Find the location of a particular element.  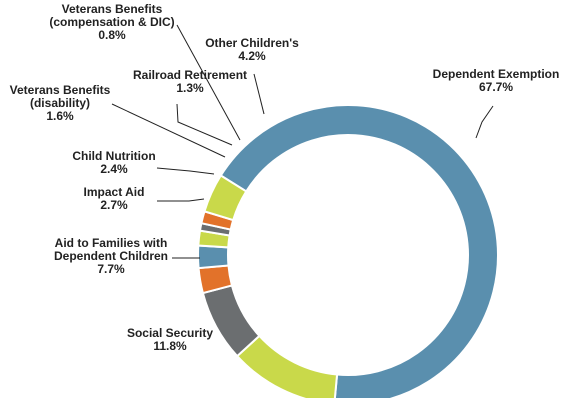

slice-value-0: 67.7% is located at coordinates (496, 87).